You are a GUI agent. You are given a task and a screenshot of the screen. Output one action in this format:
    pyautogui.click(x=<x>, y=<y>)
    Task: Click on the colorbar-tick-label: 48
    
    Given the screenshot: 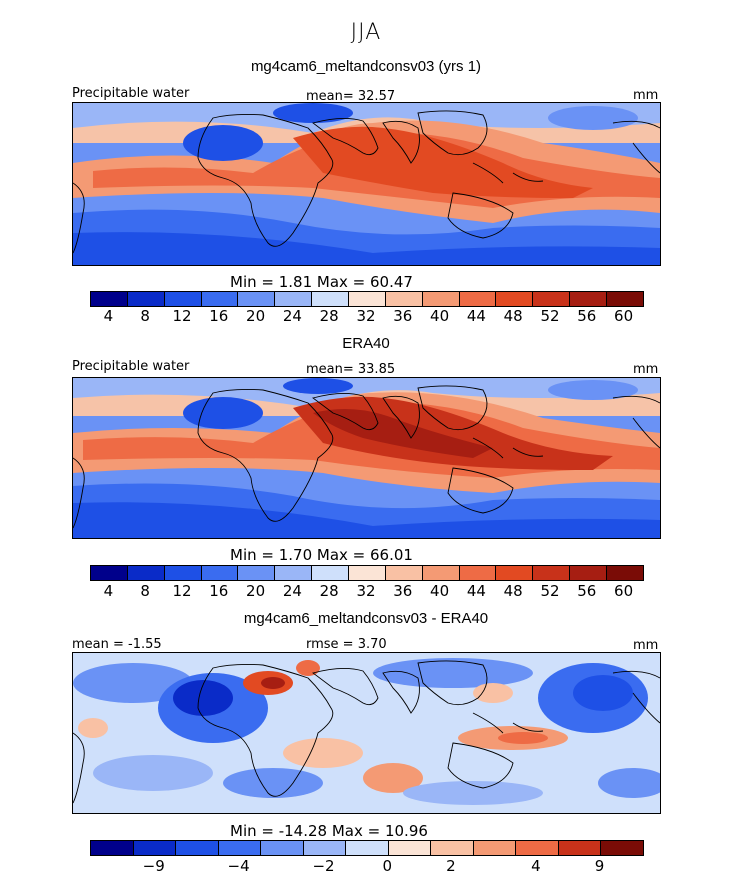 What is the action you would take?
    pyautogui.click(x=513, y=591)
    